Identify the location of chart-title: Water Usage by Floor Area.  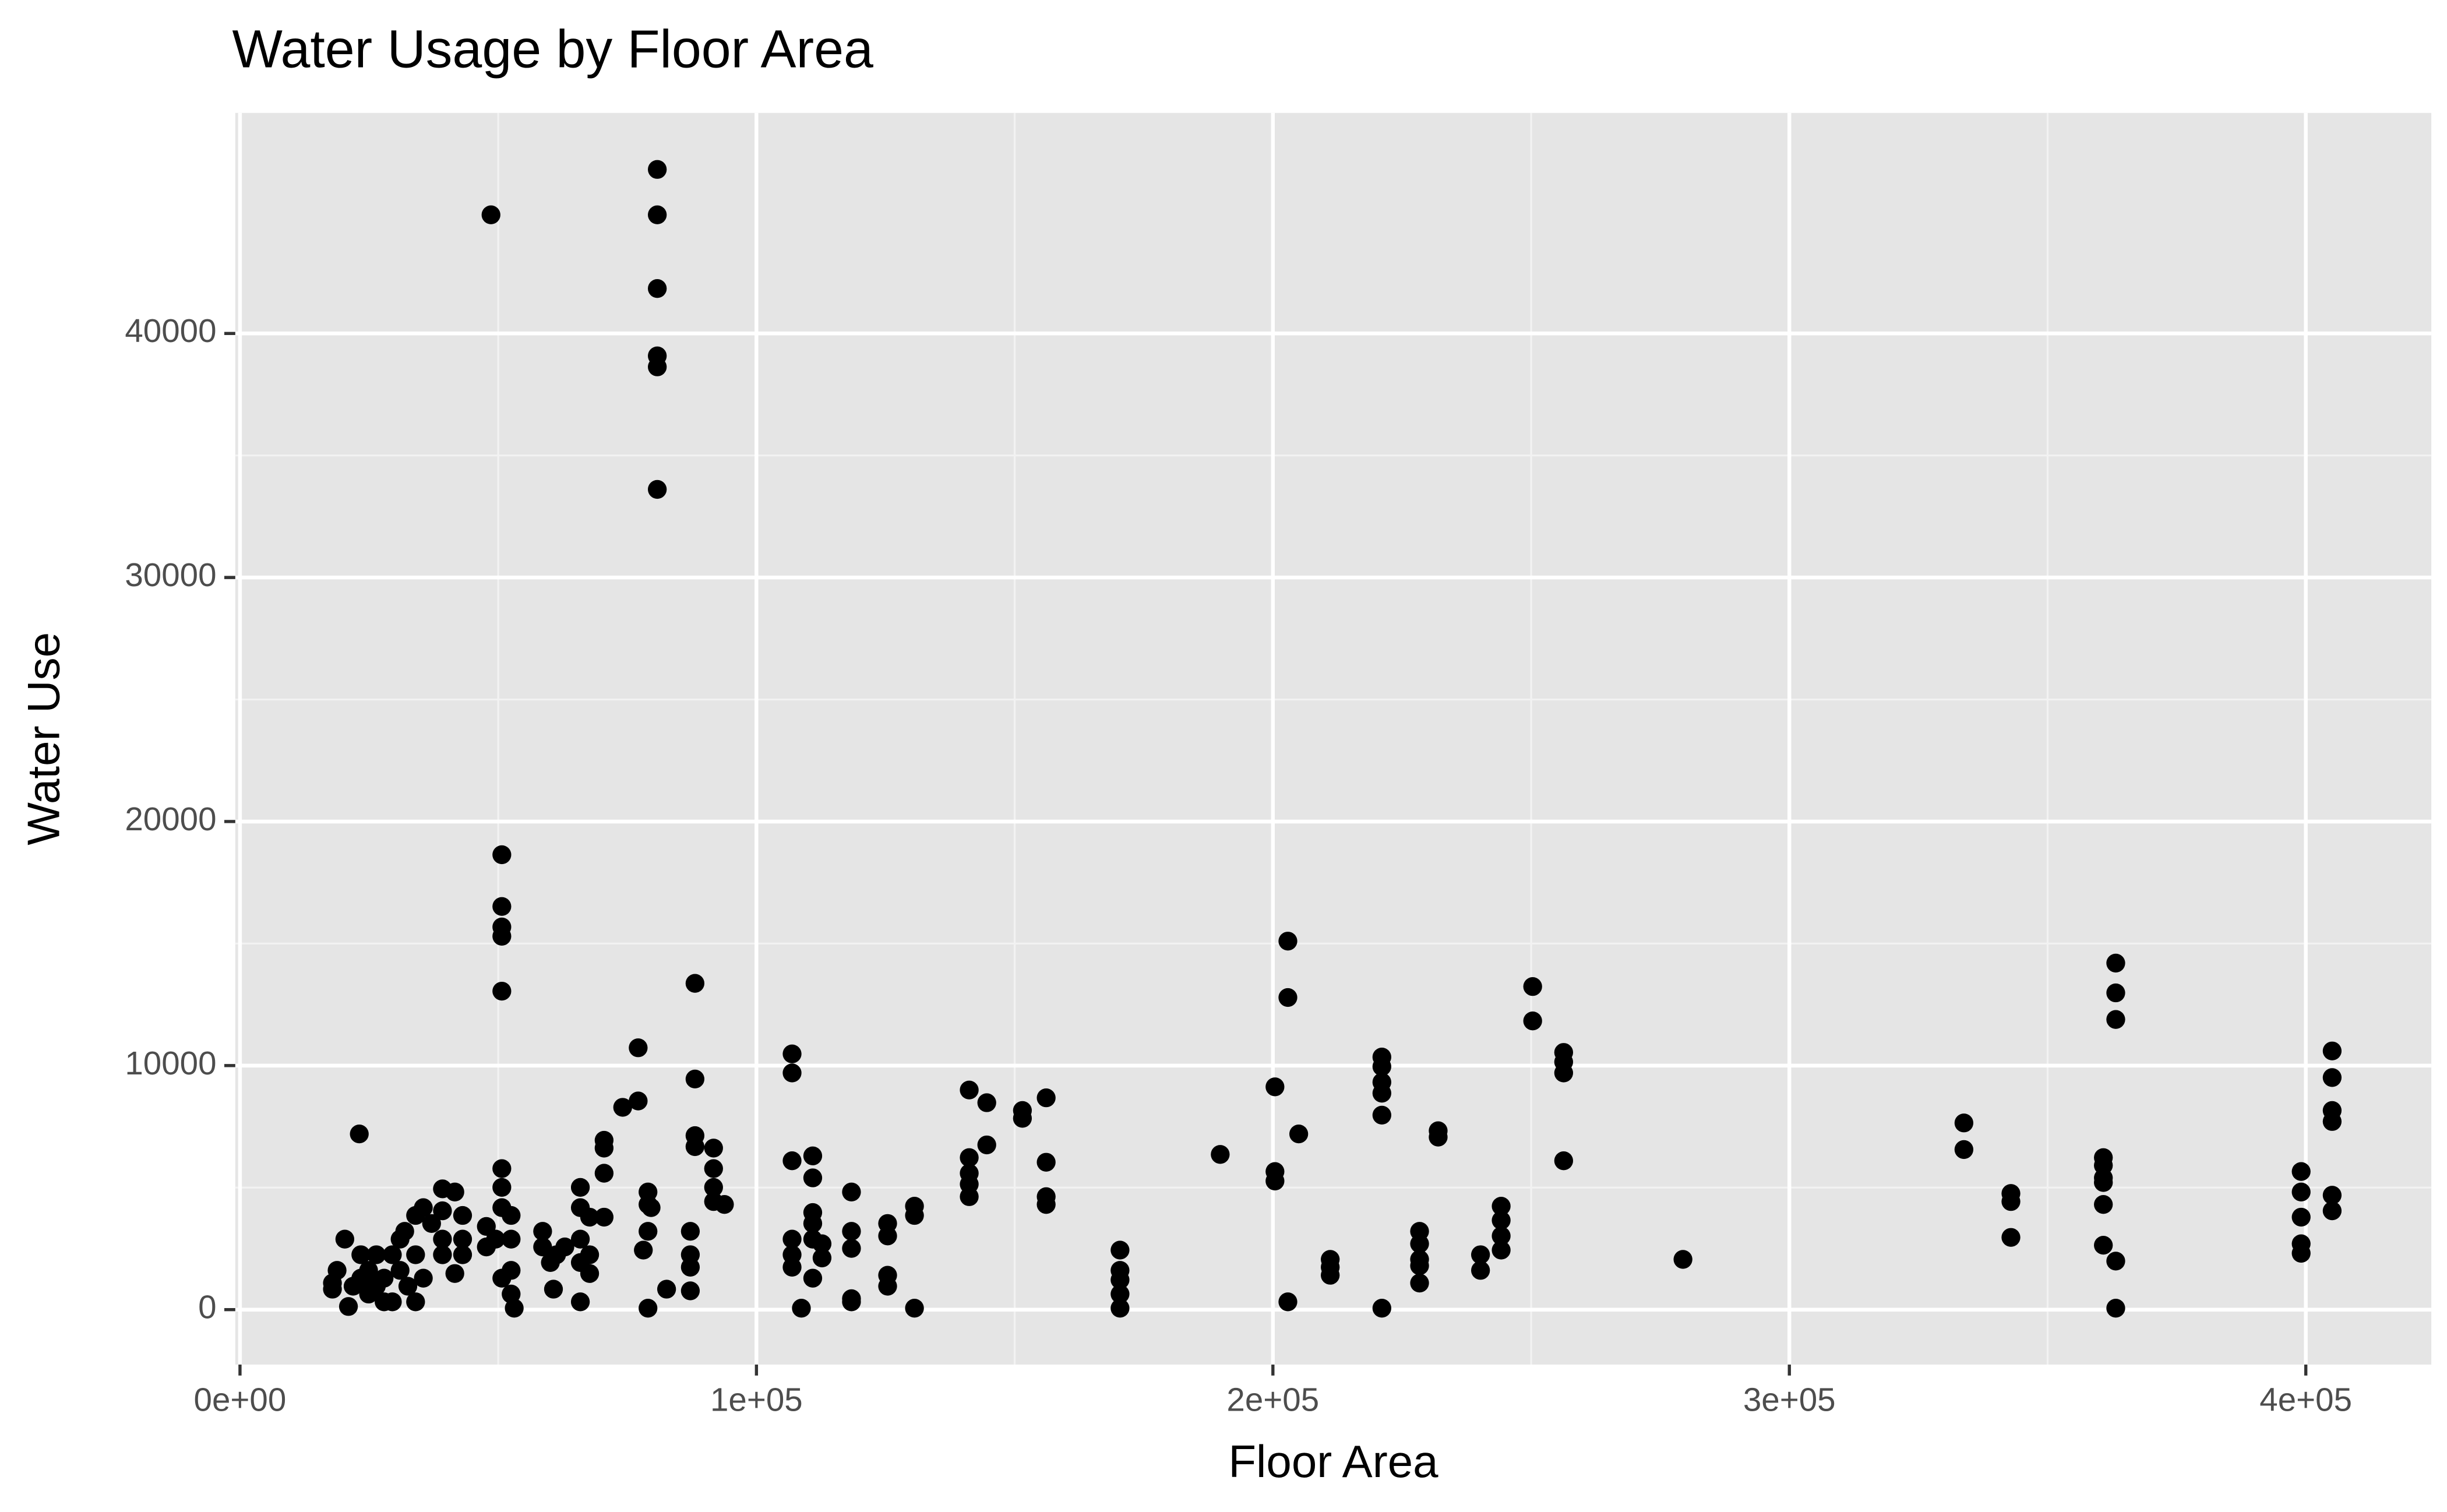
(552, 49).